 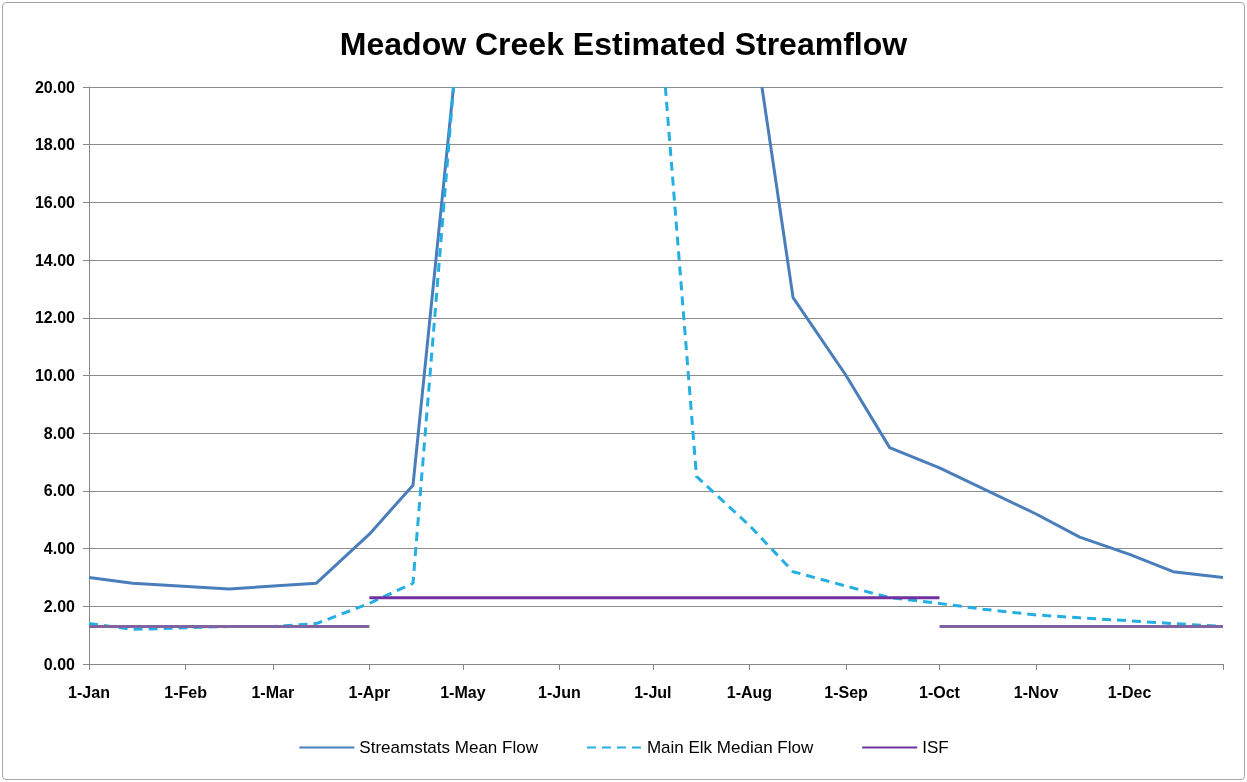 I want to click on x-tick-label: 1-Mar, so click(x=273, y=692).